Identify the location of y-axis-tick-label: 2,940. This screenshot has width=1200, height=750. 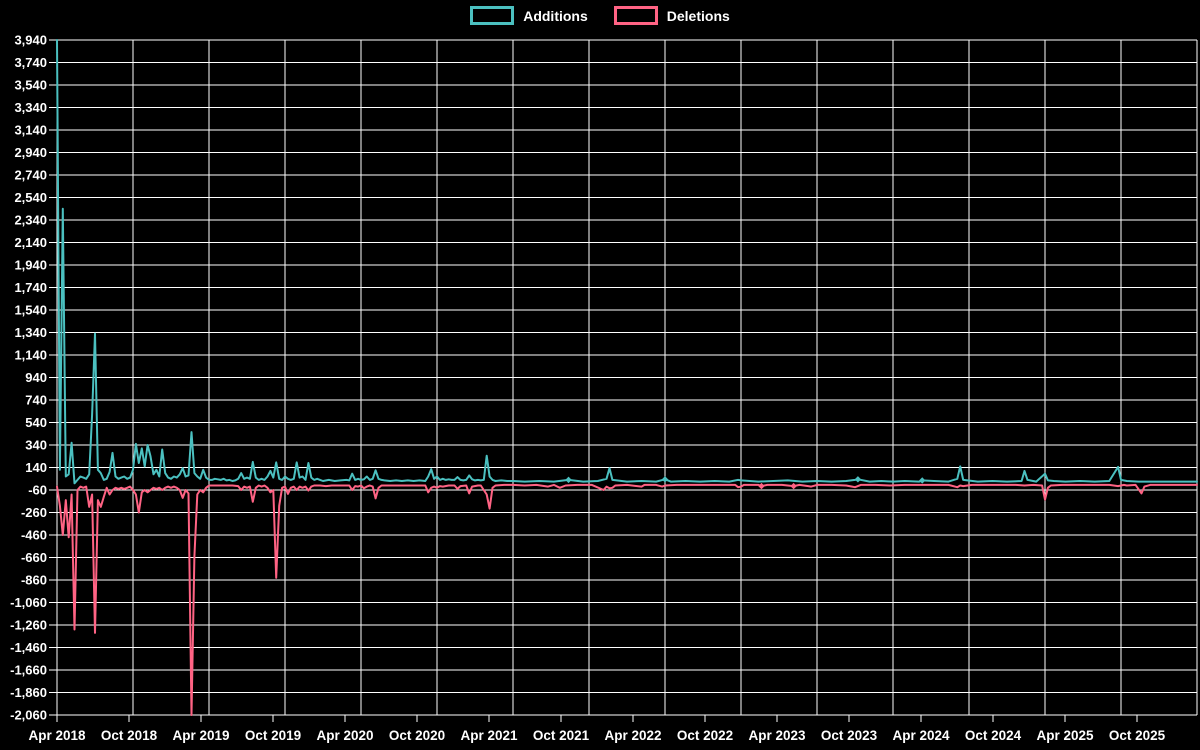
(30, 152).